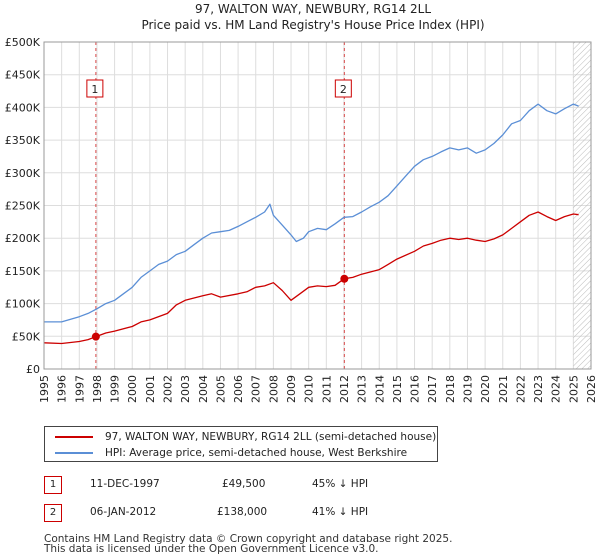  I want to click on y-tick-label: £300K, so click(23, 173).